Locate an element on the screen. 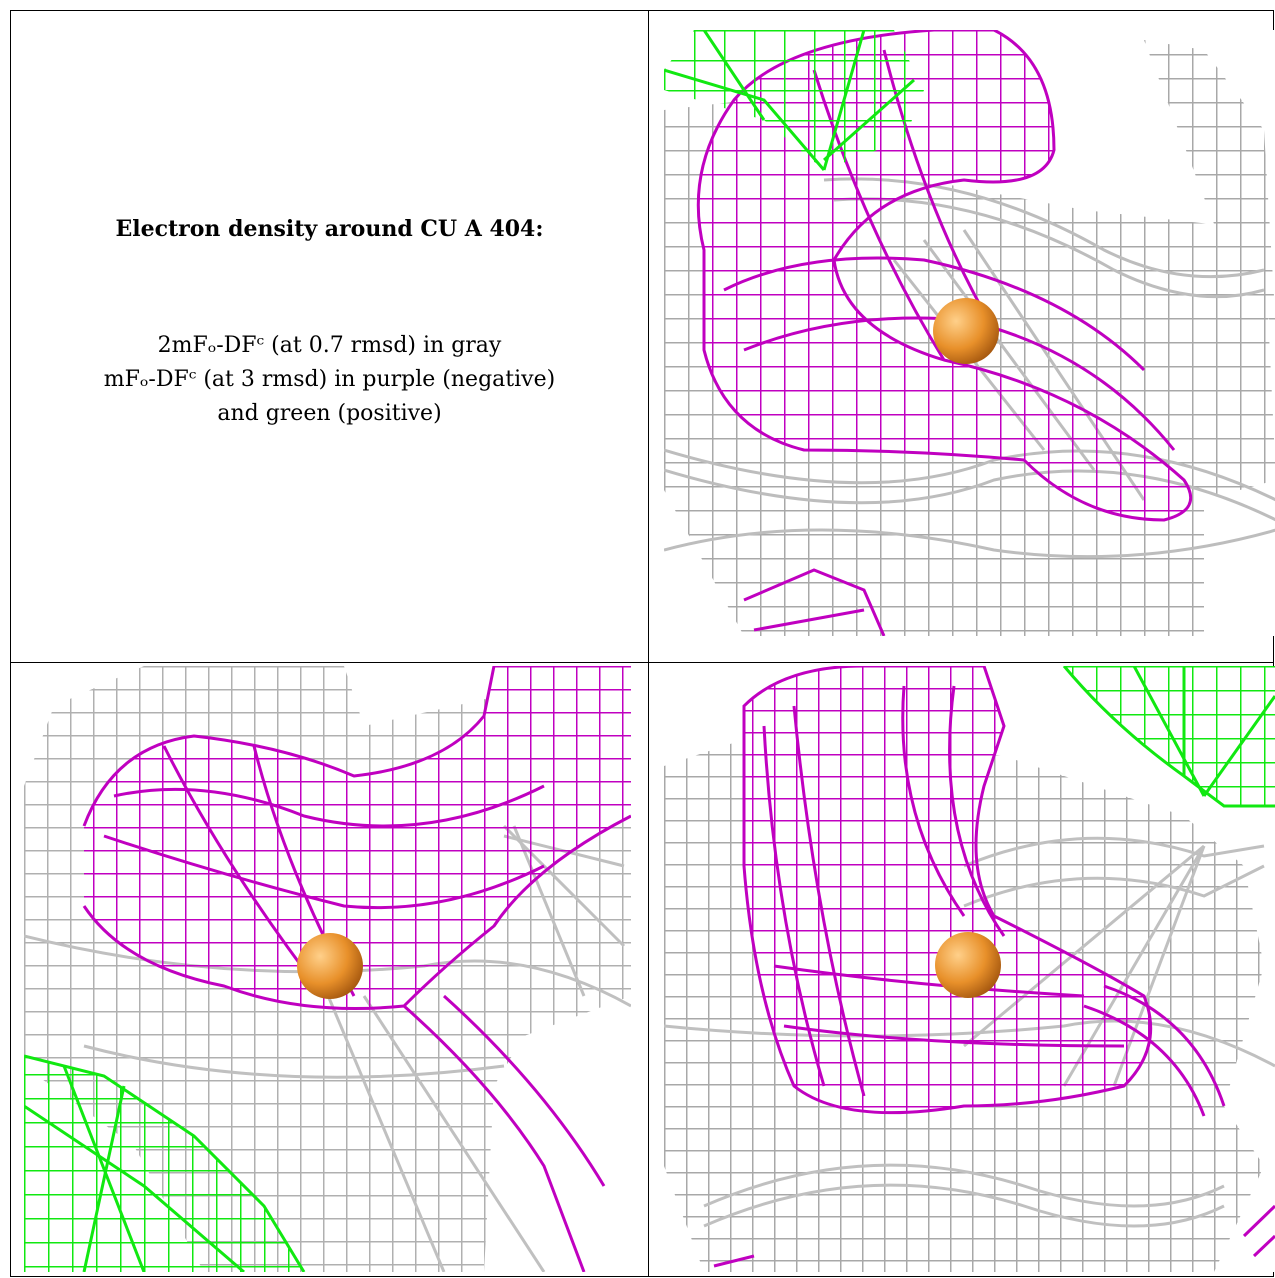 This screenshot has width=1275, height=1278. caption-title: Electron density around CU A 404: is located at coordinates (329, 229).